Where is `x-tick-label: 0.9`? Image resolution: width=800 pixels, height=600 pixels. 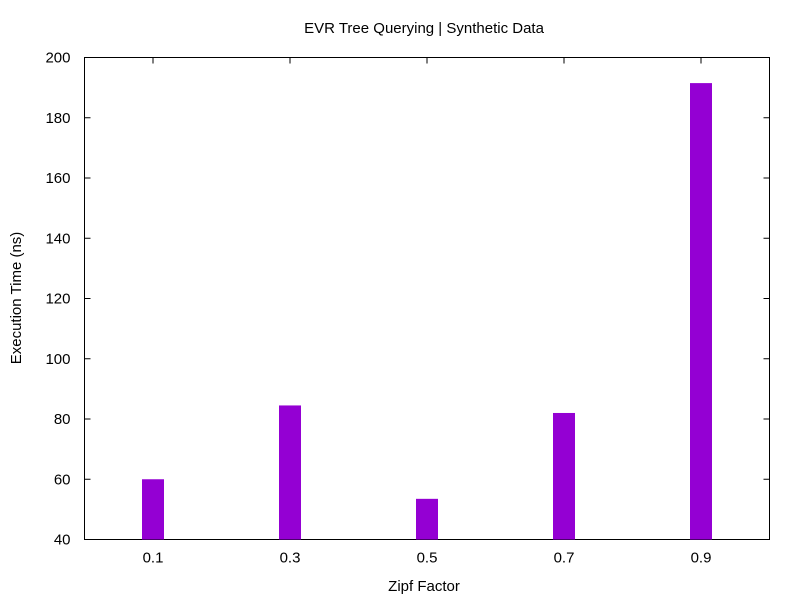 x-tick-label: 0.9 is located at coordinates (701, 558).